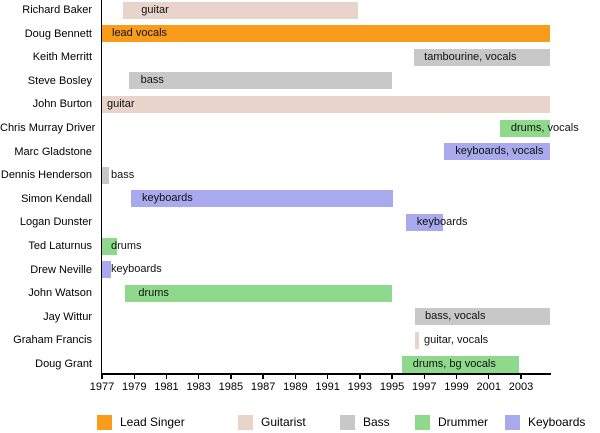  What do you see at coordinates (46, 175) in the screenshot?
I see `member-name: Dennis Henderson` at bounding box center [46, 175].